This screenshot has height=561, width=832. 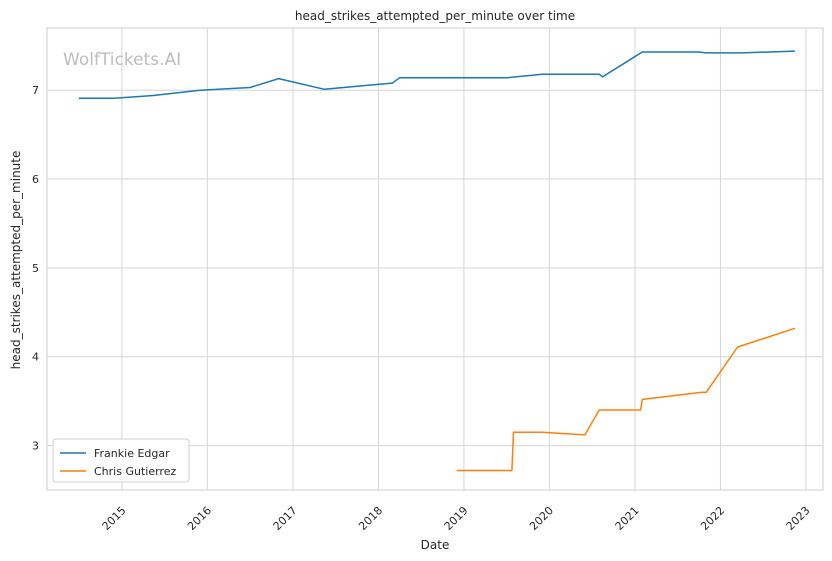 I want to click on x-axis-title: Date, so click(x=435, y=545).